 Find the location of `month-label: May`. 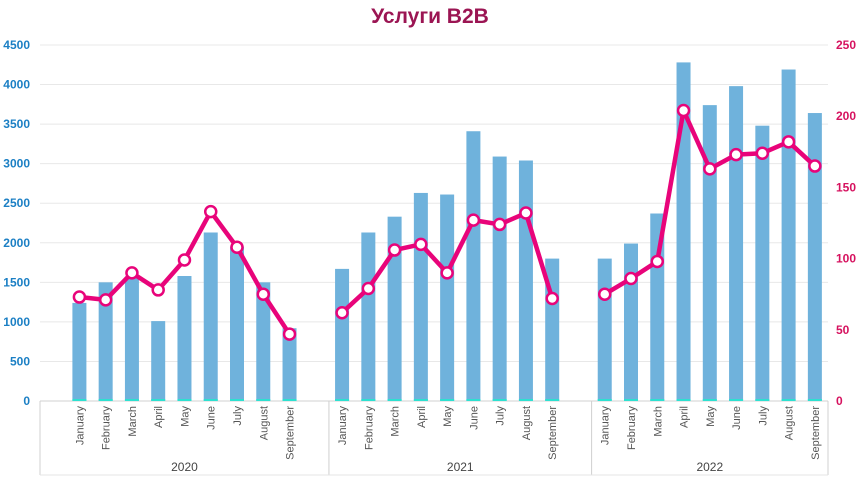

month-label: May is located at coordinates (185, 416).